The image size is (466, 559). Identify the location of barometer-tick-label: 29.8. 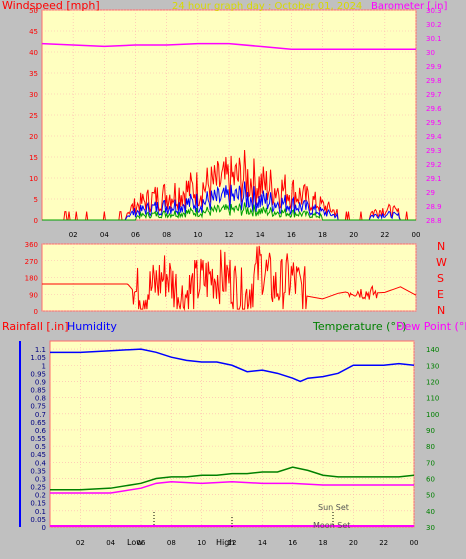
(434, 81).